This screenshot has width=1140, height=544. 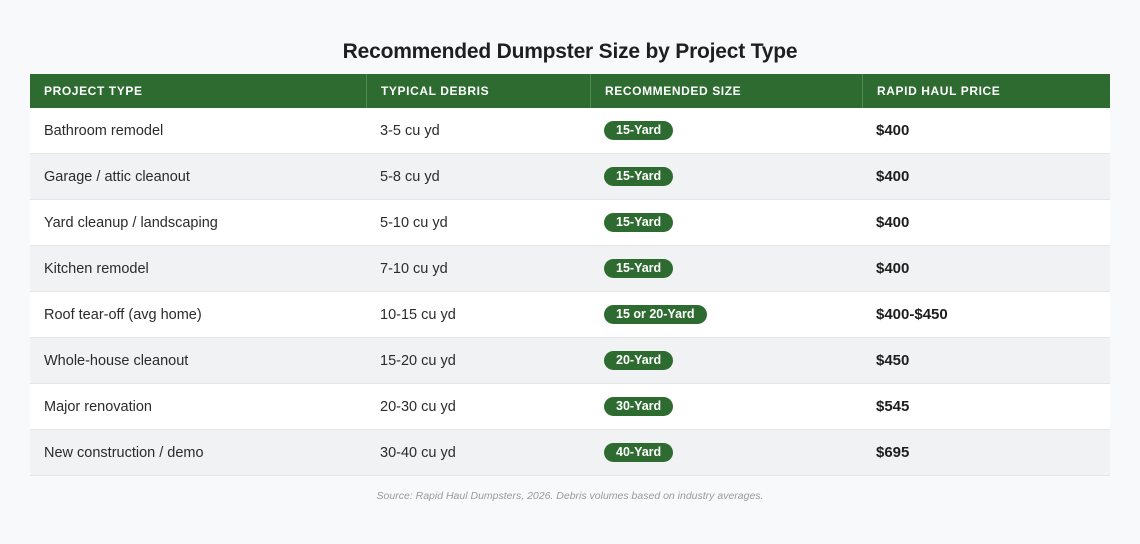 I want to click on project-type-cell: New construction / demo, so click(x=124, y=452).